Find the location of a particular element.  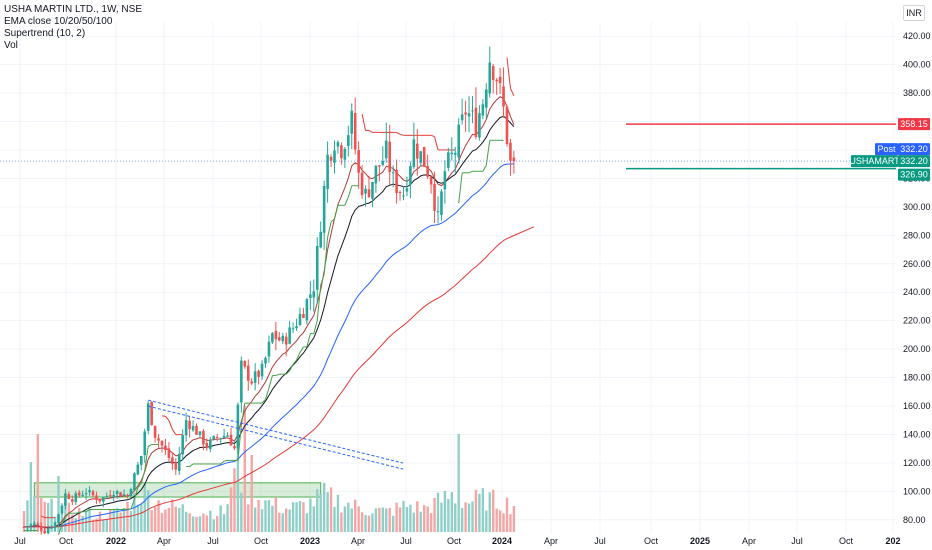

volume-bars is located at coordinates (269, 469).